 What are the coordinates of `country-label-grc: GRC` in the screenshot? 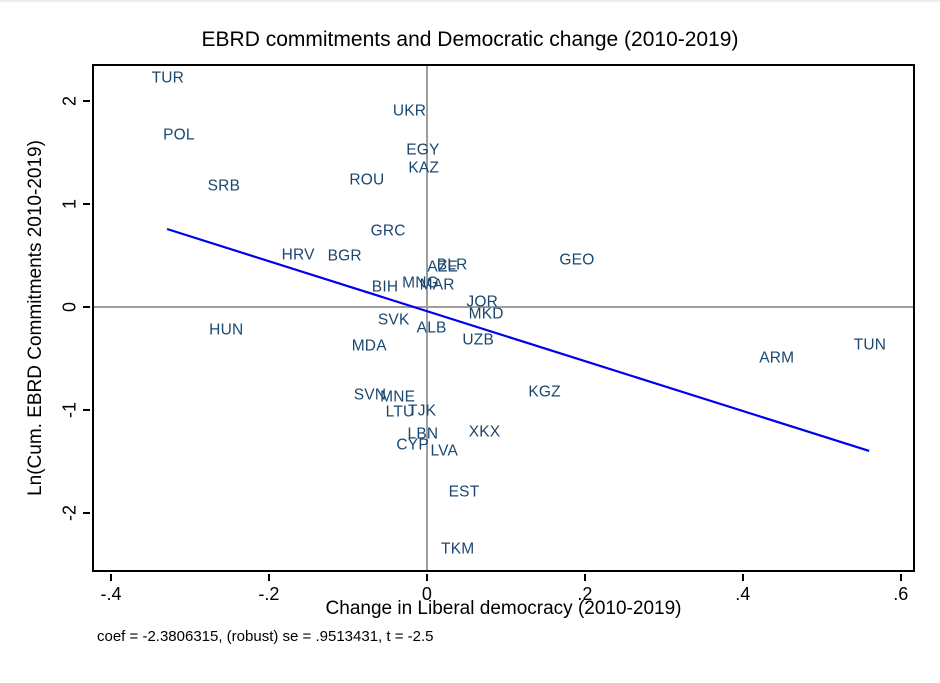 It's located at (388, 231).